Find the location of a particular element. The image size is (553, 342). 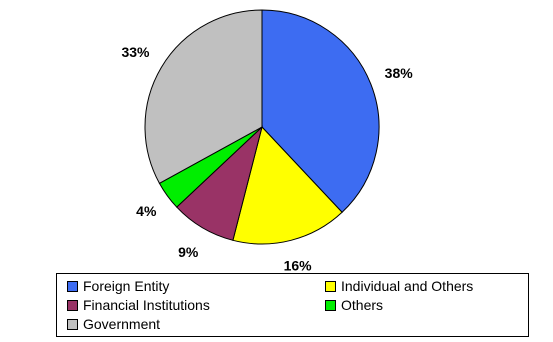

legend-label-government: Government is located at coordinates (122, 324).